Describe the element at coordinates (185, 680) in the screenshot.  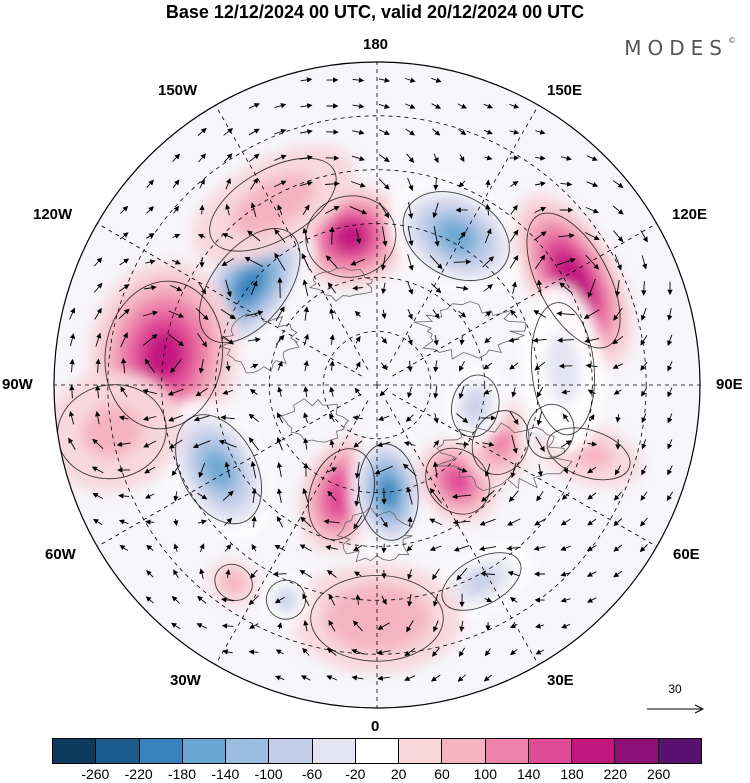
I see `lon-label-30w: 30W` at that location.